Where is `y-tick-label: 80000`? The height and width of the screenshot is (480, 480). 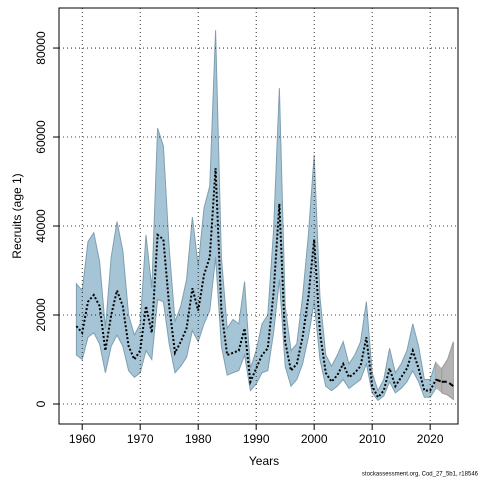
y-tick-label: 80000 is located at coordinates (41, 48).